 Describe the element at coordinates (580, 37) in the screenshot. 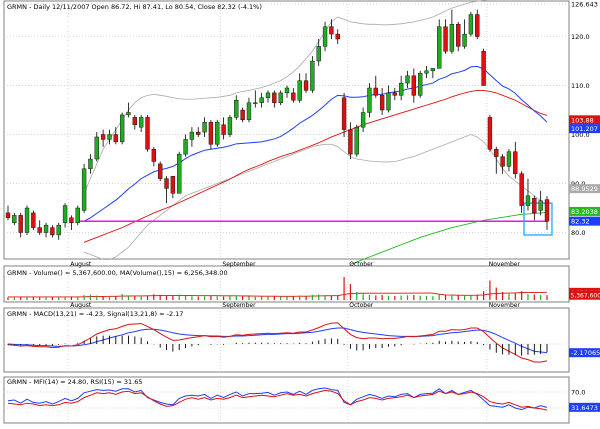

I see `price-tick-label: 120.0` at that location.